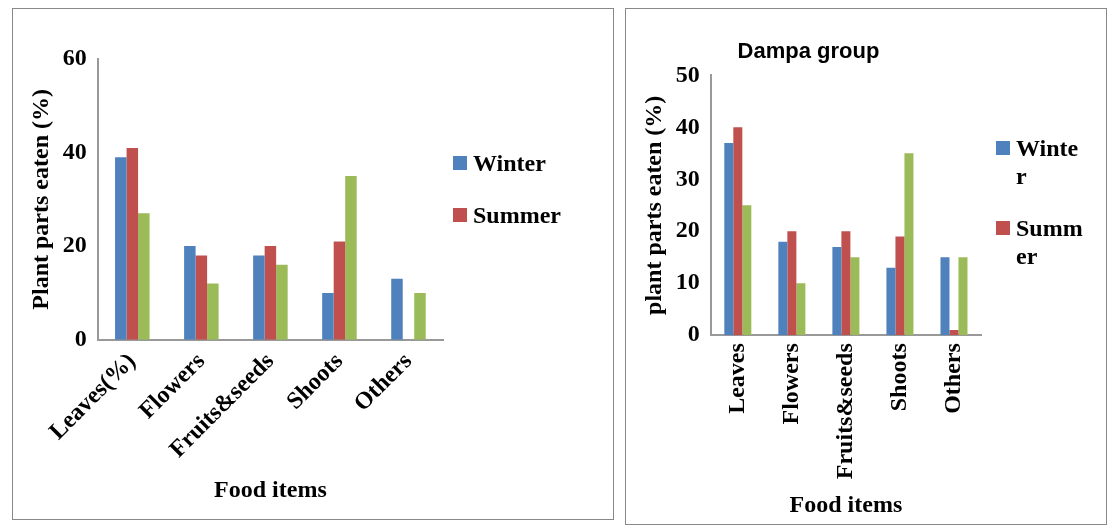 The height and width of the screenshot is (527, 1108). I want to click on y-tick-label: 60, so click(74, 57).